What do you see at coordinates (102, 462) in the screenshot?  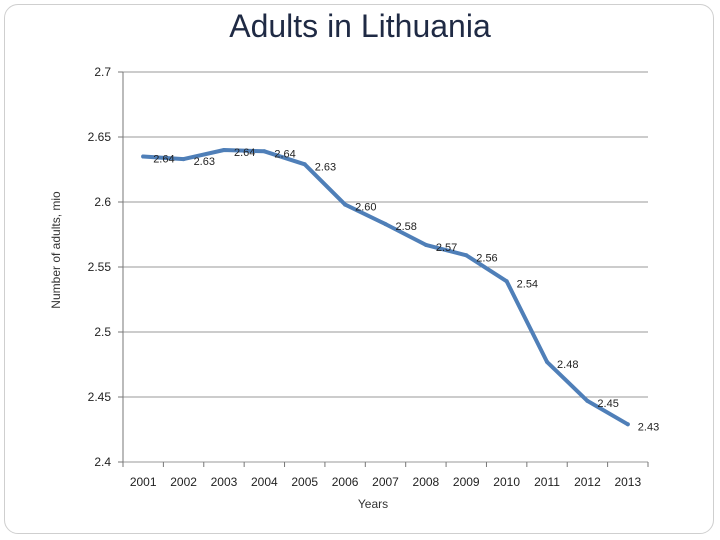 I see `y-tick-label: 2.4` at bounding box center [102, 462].